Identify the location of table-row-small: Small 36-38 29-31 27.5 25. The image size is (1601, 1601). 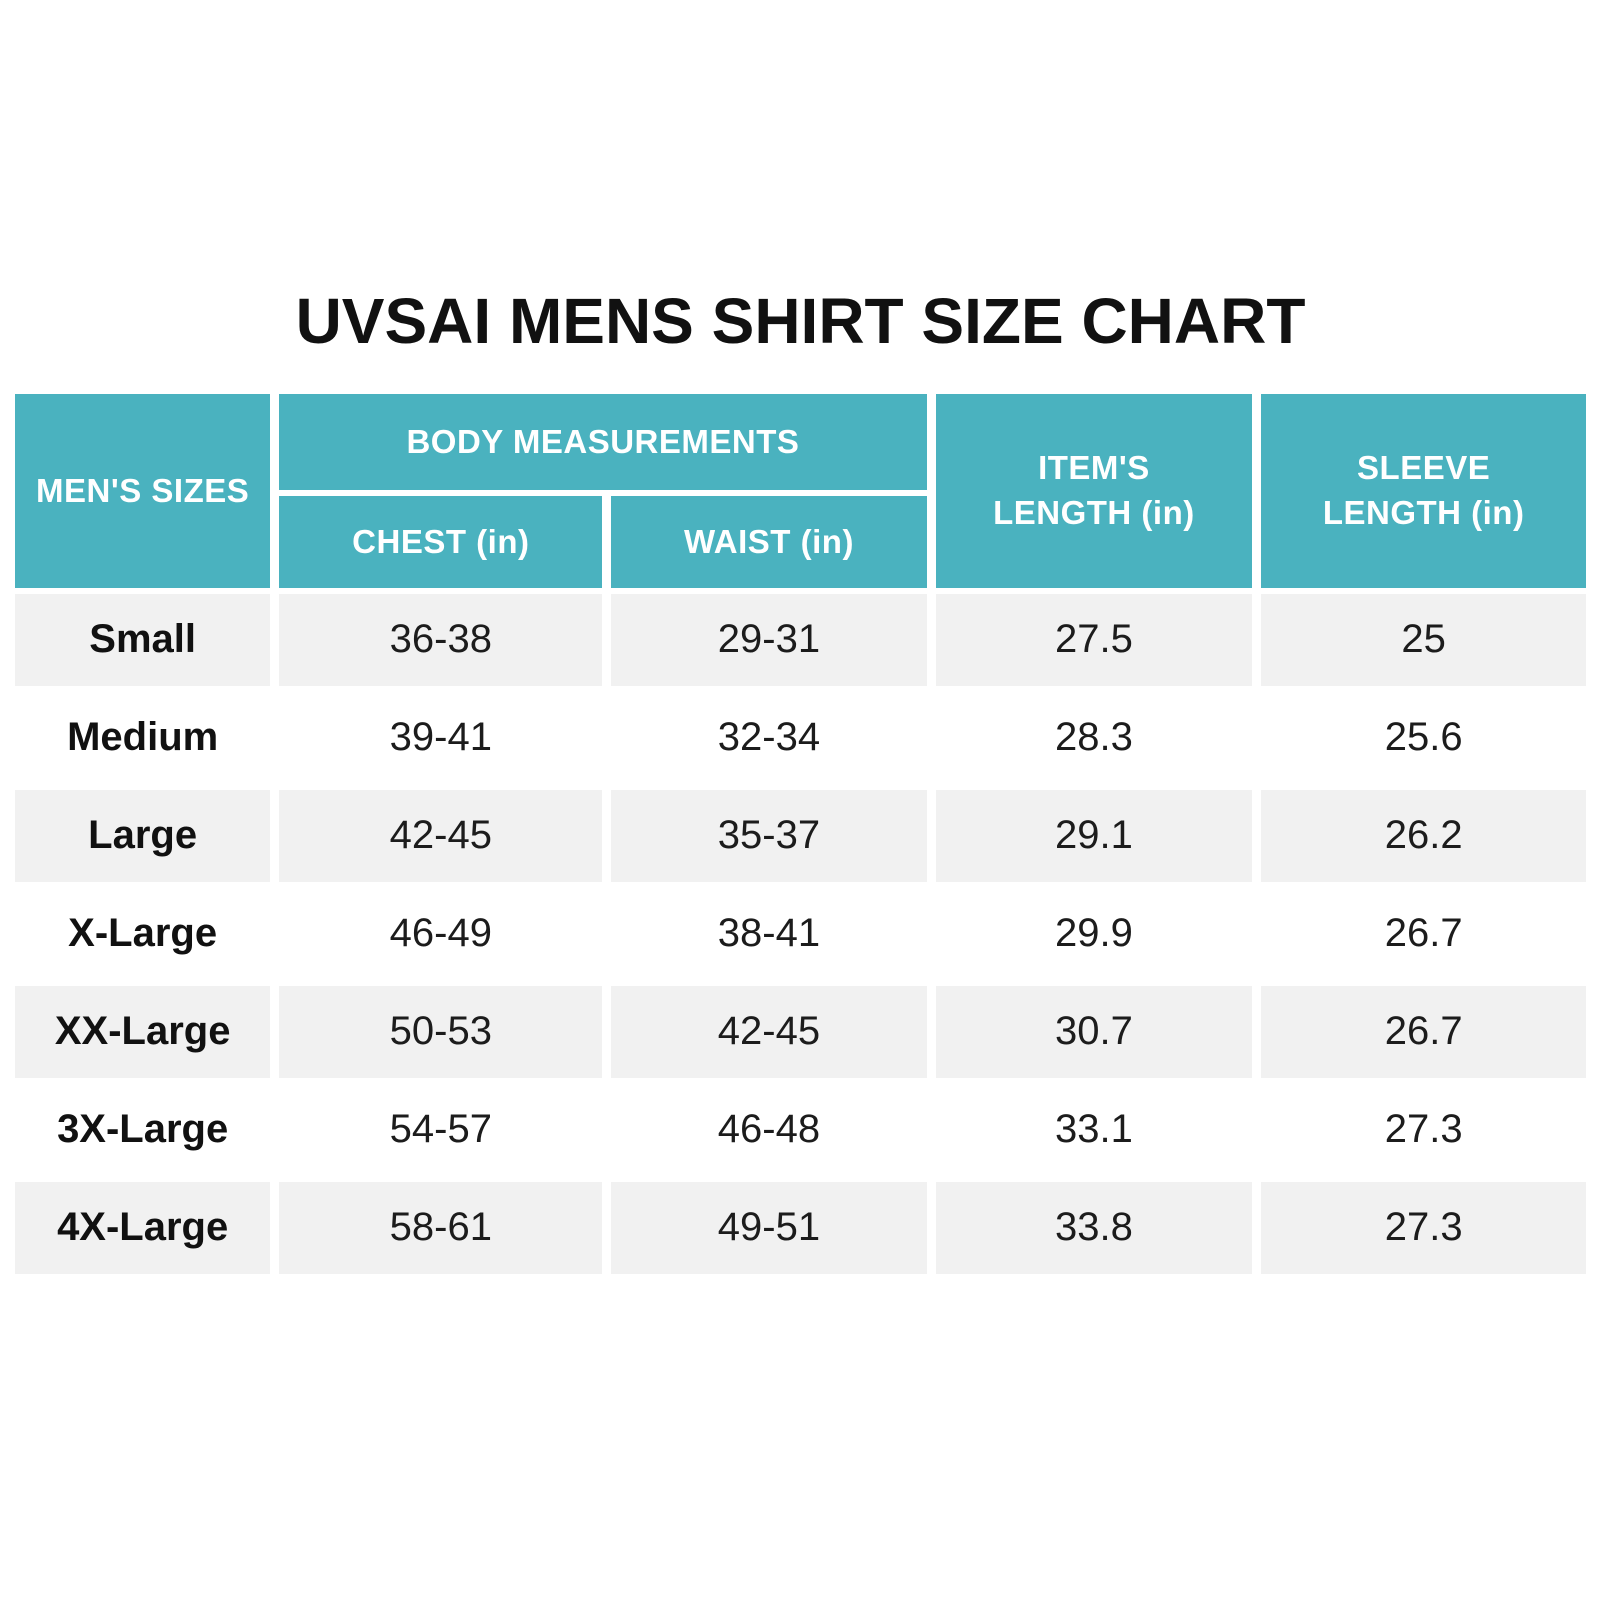
(800, 639).